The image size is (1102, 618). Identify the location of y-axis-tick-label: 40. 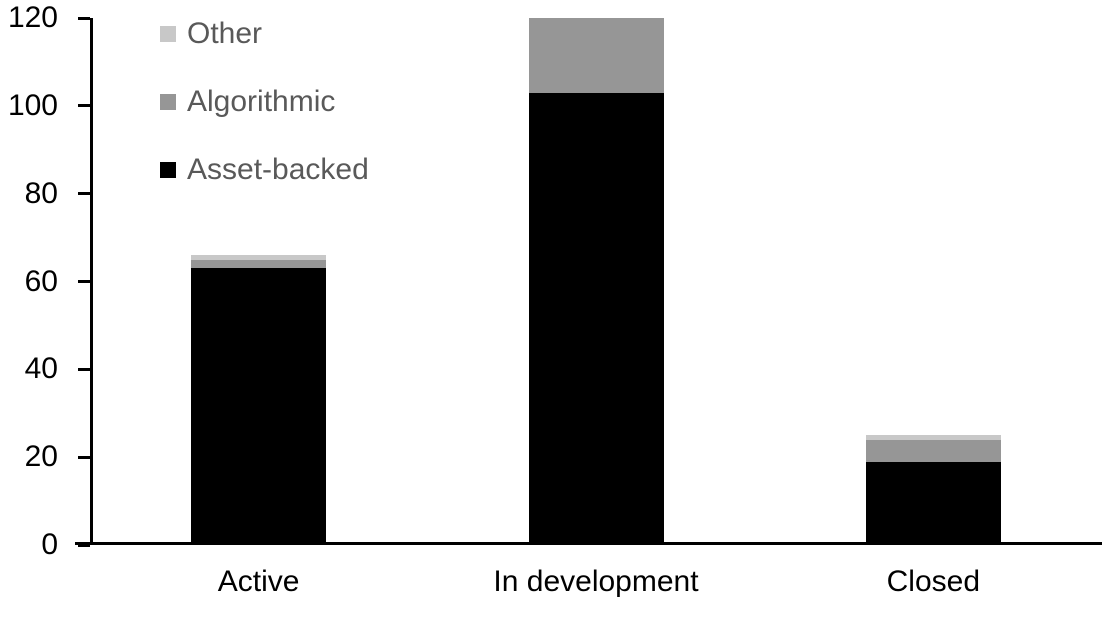
(41, 369).